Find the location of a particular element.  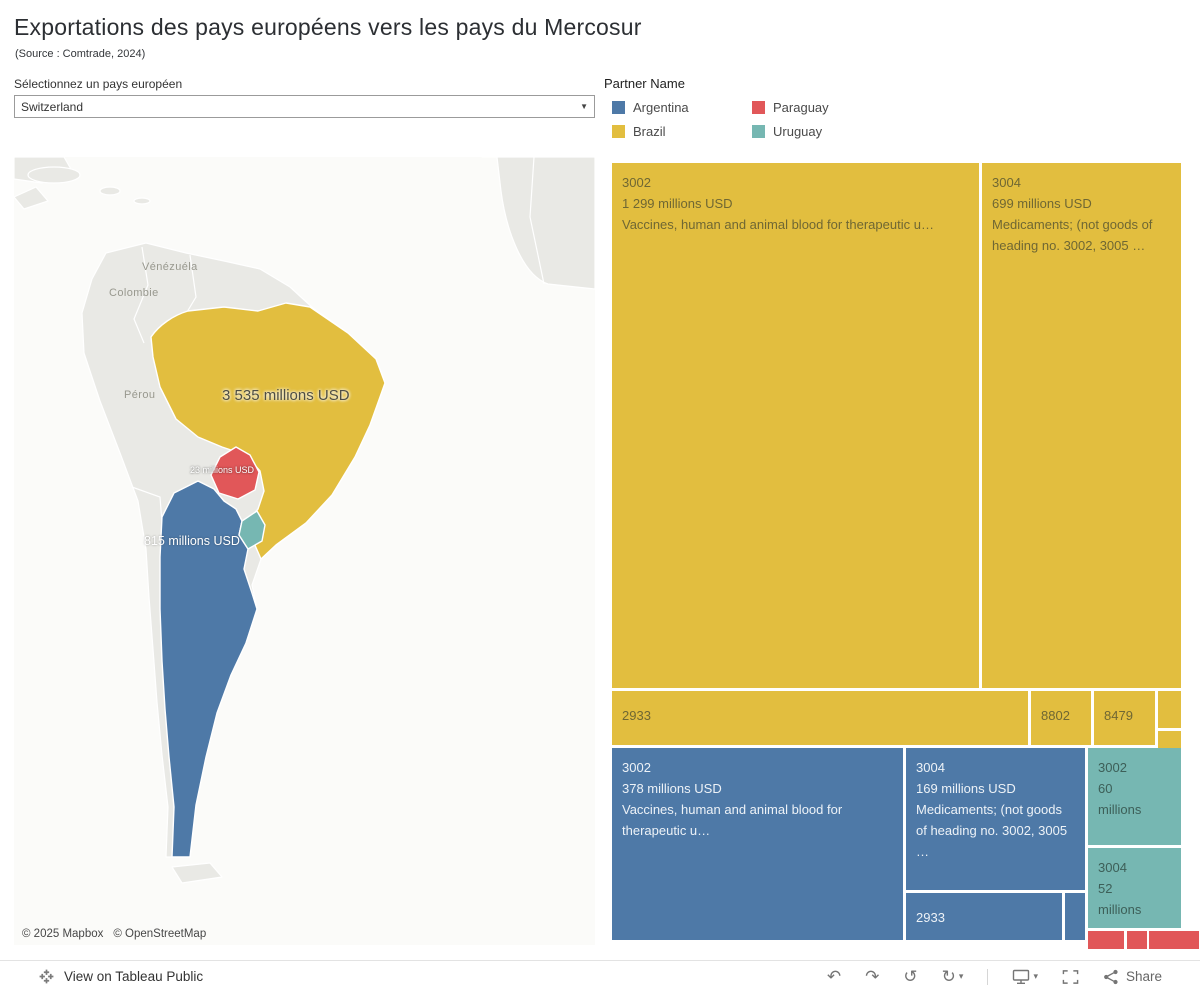

treemap-cell-brazil-small is located at coordinates (1169, 709).